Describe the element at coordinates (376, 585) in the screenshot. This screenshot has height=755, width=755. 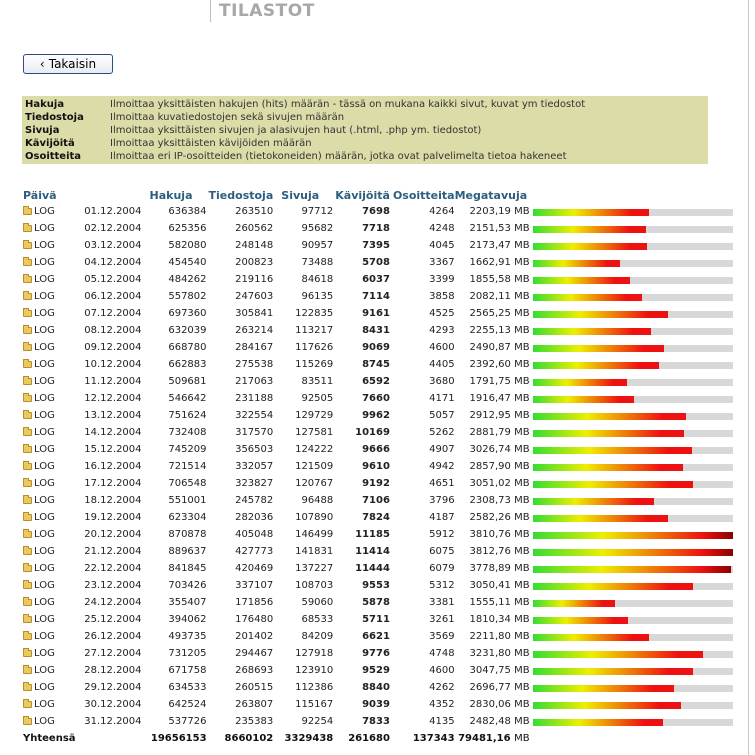
I see `row-visits: 9553` at that location.